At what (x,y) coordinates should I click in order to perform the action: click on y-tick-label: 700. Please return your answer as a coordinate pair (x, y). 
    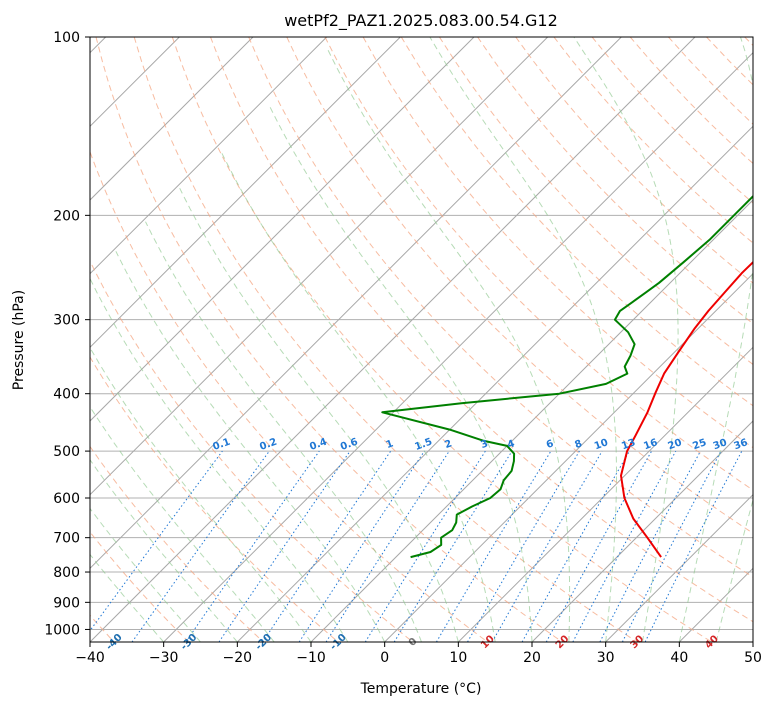
    Looking at the image, I should click on (66, 539).